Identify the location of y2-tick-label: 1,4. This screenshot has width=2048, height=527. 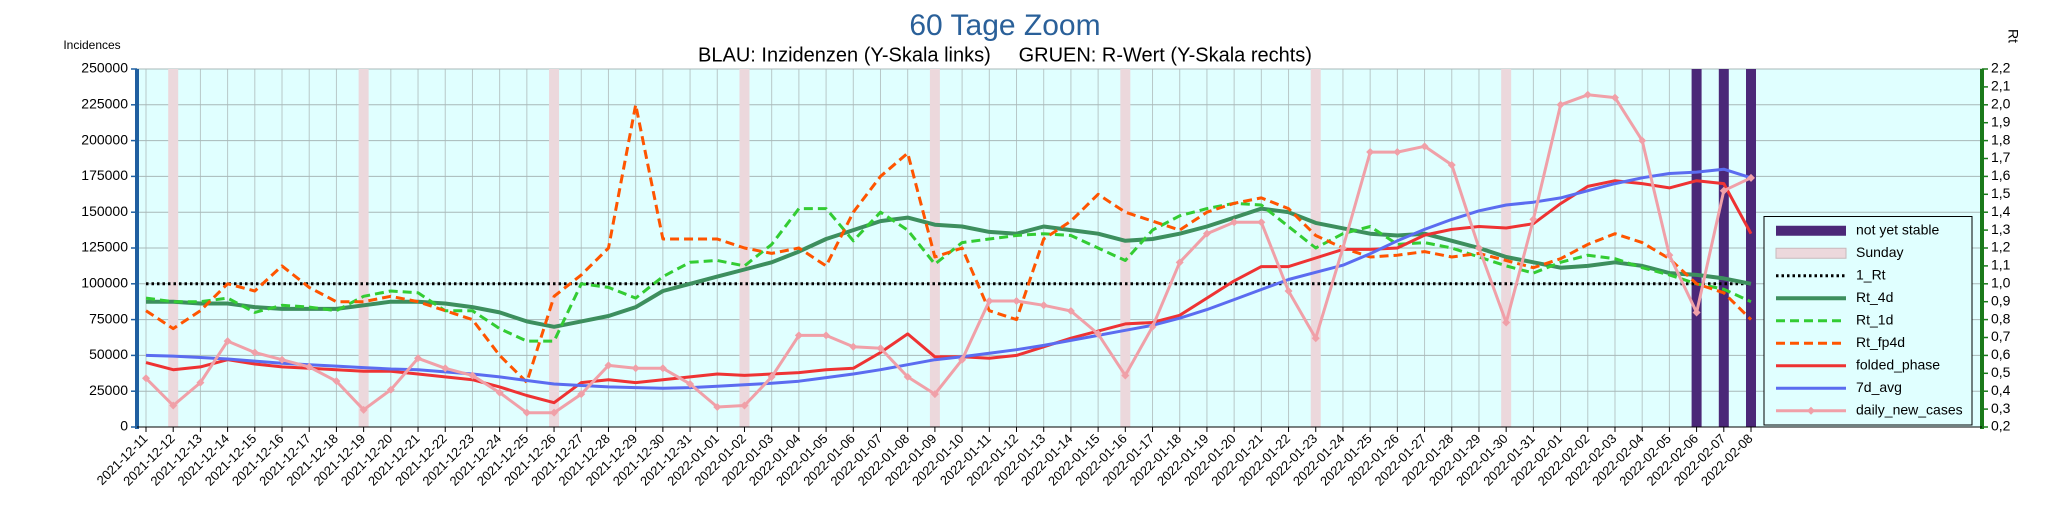
(2001, 211).